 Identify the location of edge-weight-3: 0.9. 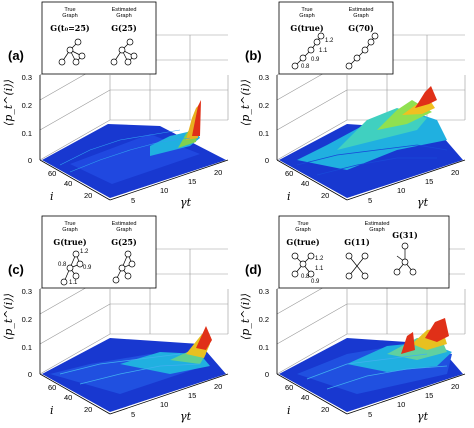
(315, 60).